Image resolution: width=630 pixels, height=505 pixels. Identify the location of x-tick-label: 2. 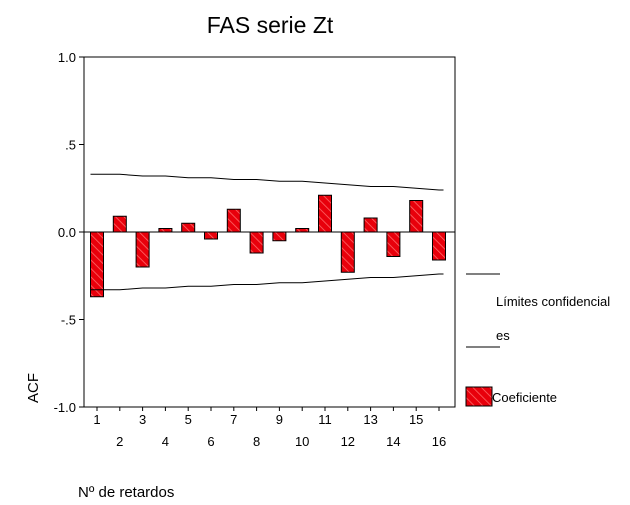
(119, 441).